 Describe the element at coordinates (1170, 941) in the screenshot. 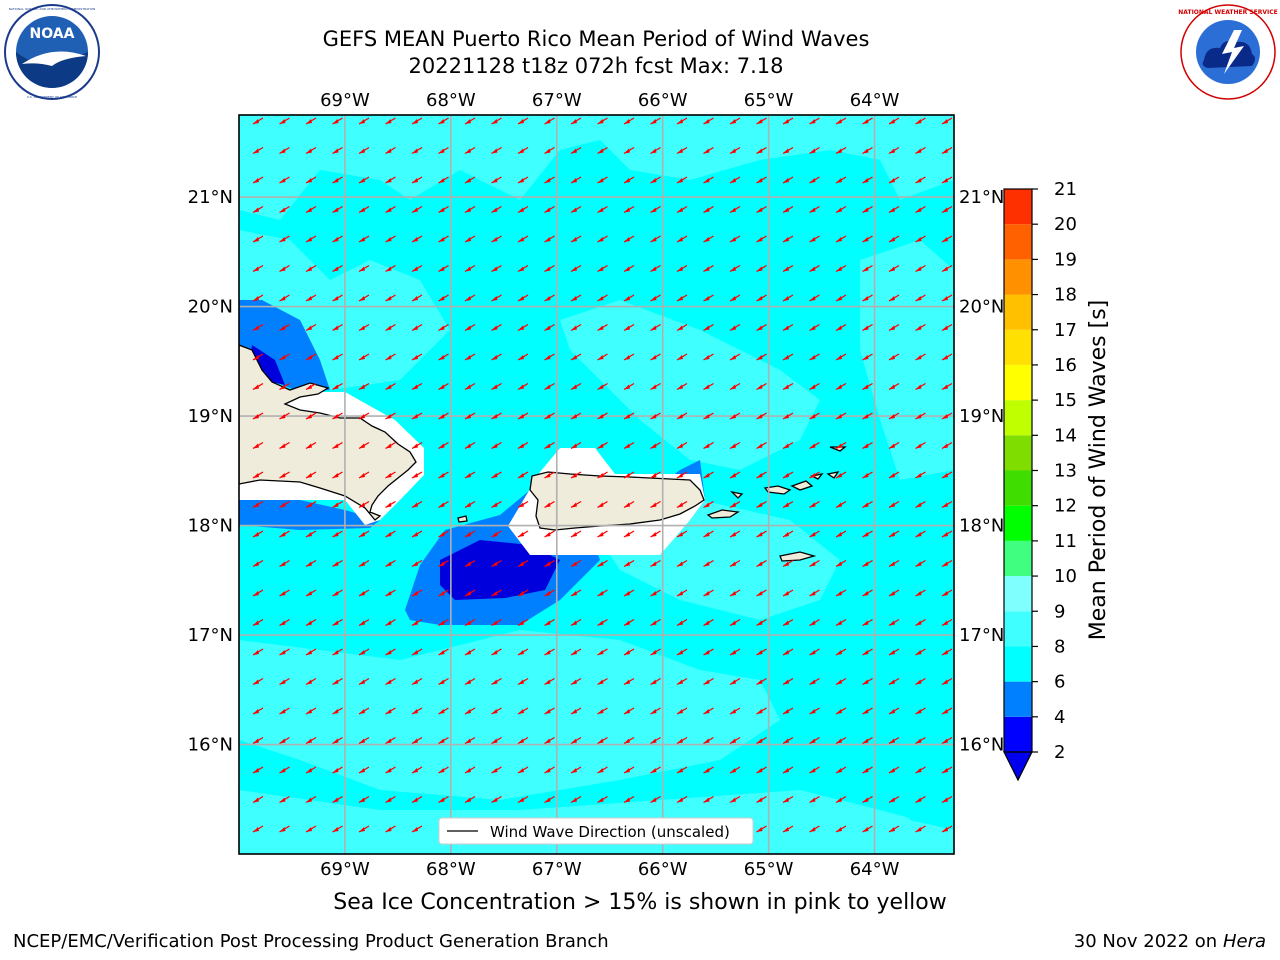

I see `footer-date: 30 Nov 2022 on Hera` at that location.